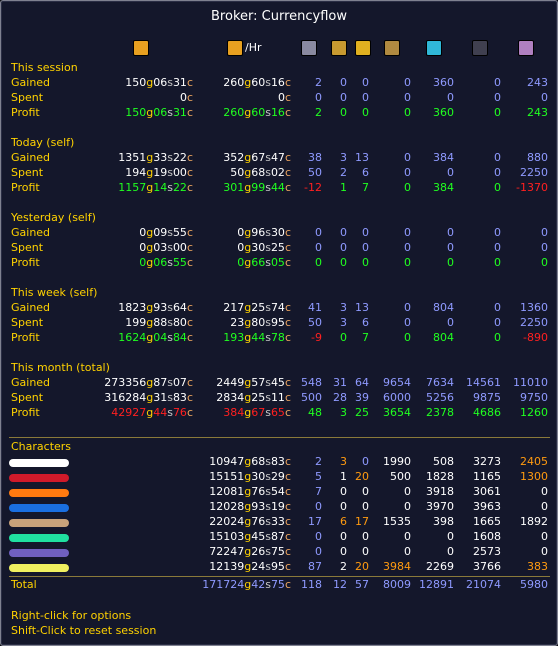 This screenshot has width=558, height=646. What do you see at coordinates (179, 82) in the screenshot?
I see `gold-value-c: 31` at bounding box center [179, 82].